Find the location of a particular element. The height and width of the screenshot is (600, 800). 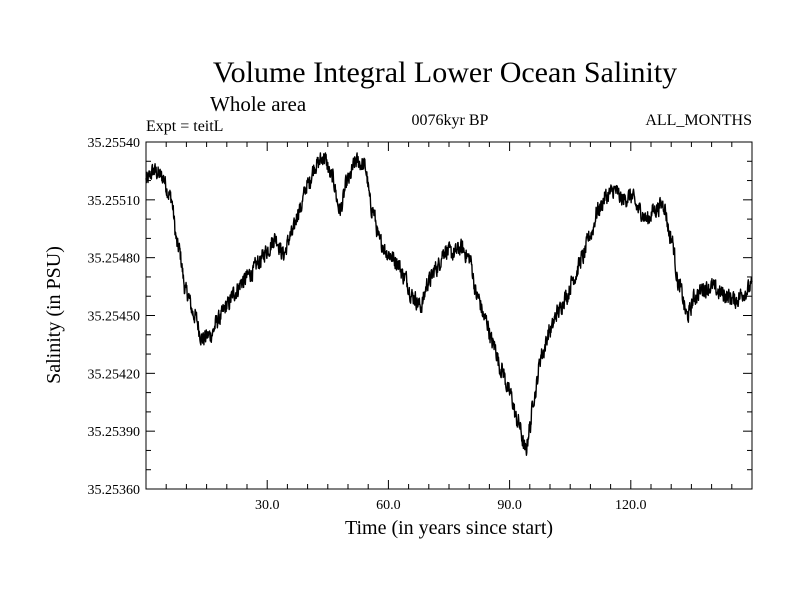

x-tick-label: 60.0 is located at coordinates (388, 505).